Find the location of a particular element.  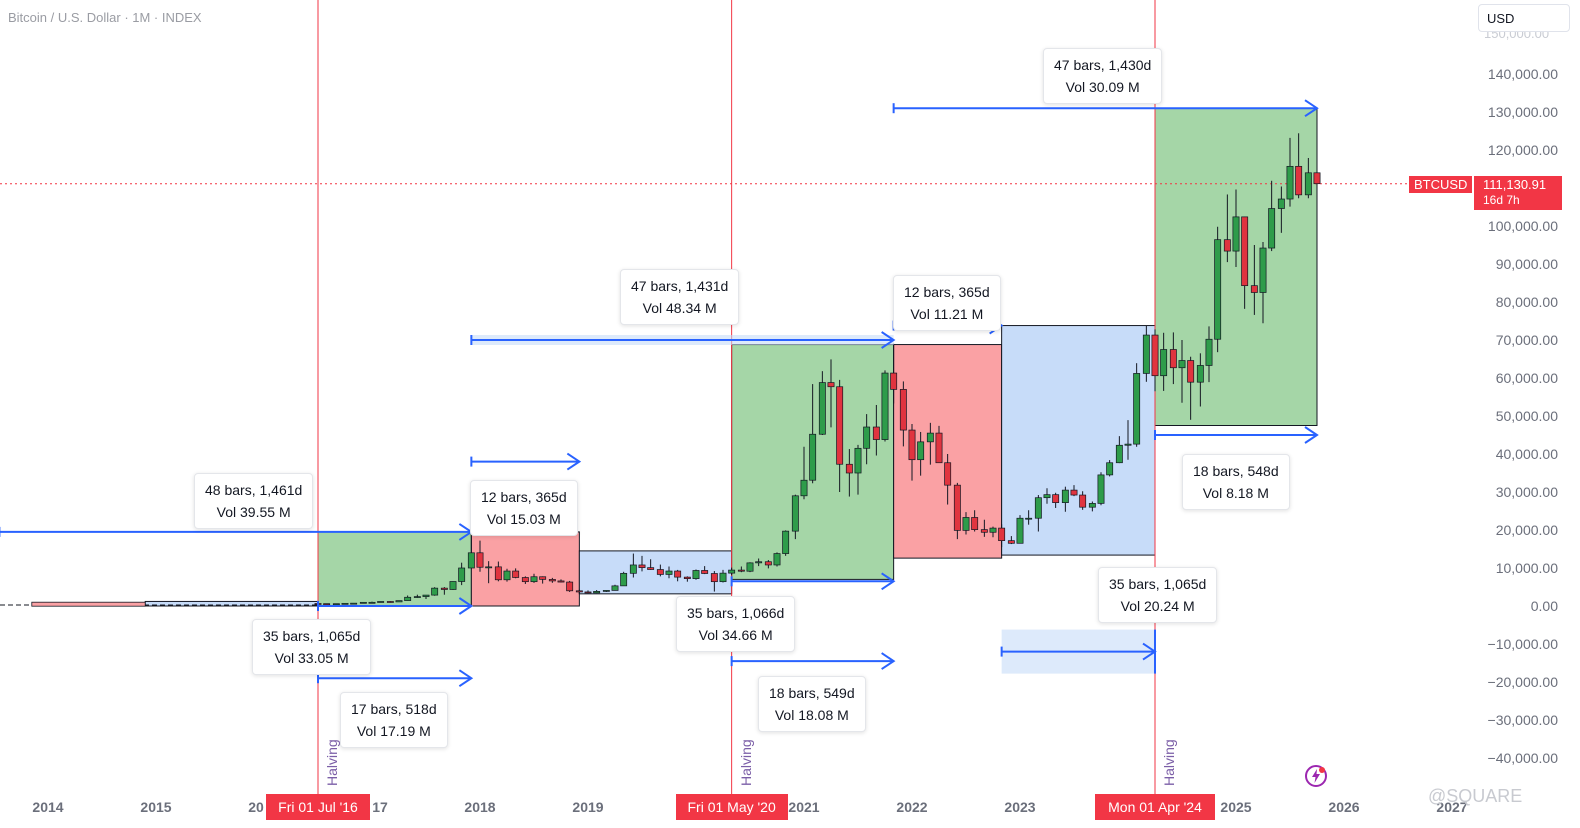

measure-bars: 12 bars, 365d is located at coordinates (524, 497).